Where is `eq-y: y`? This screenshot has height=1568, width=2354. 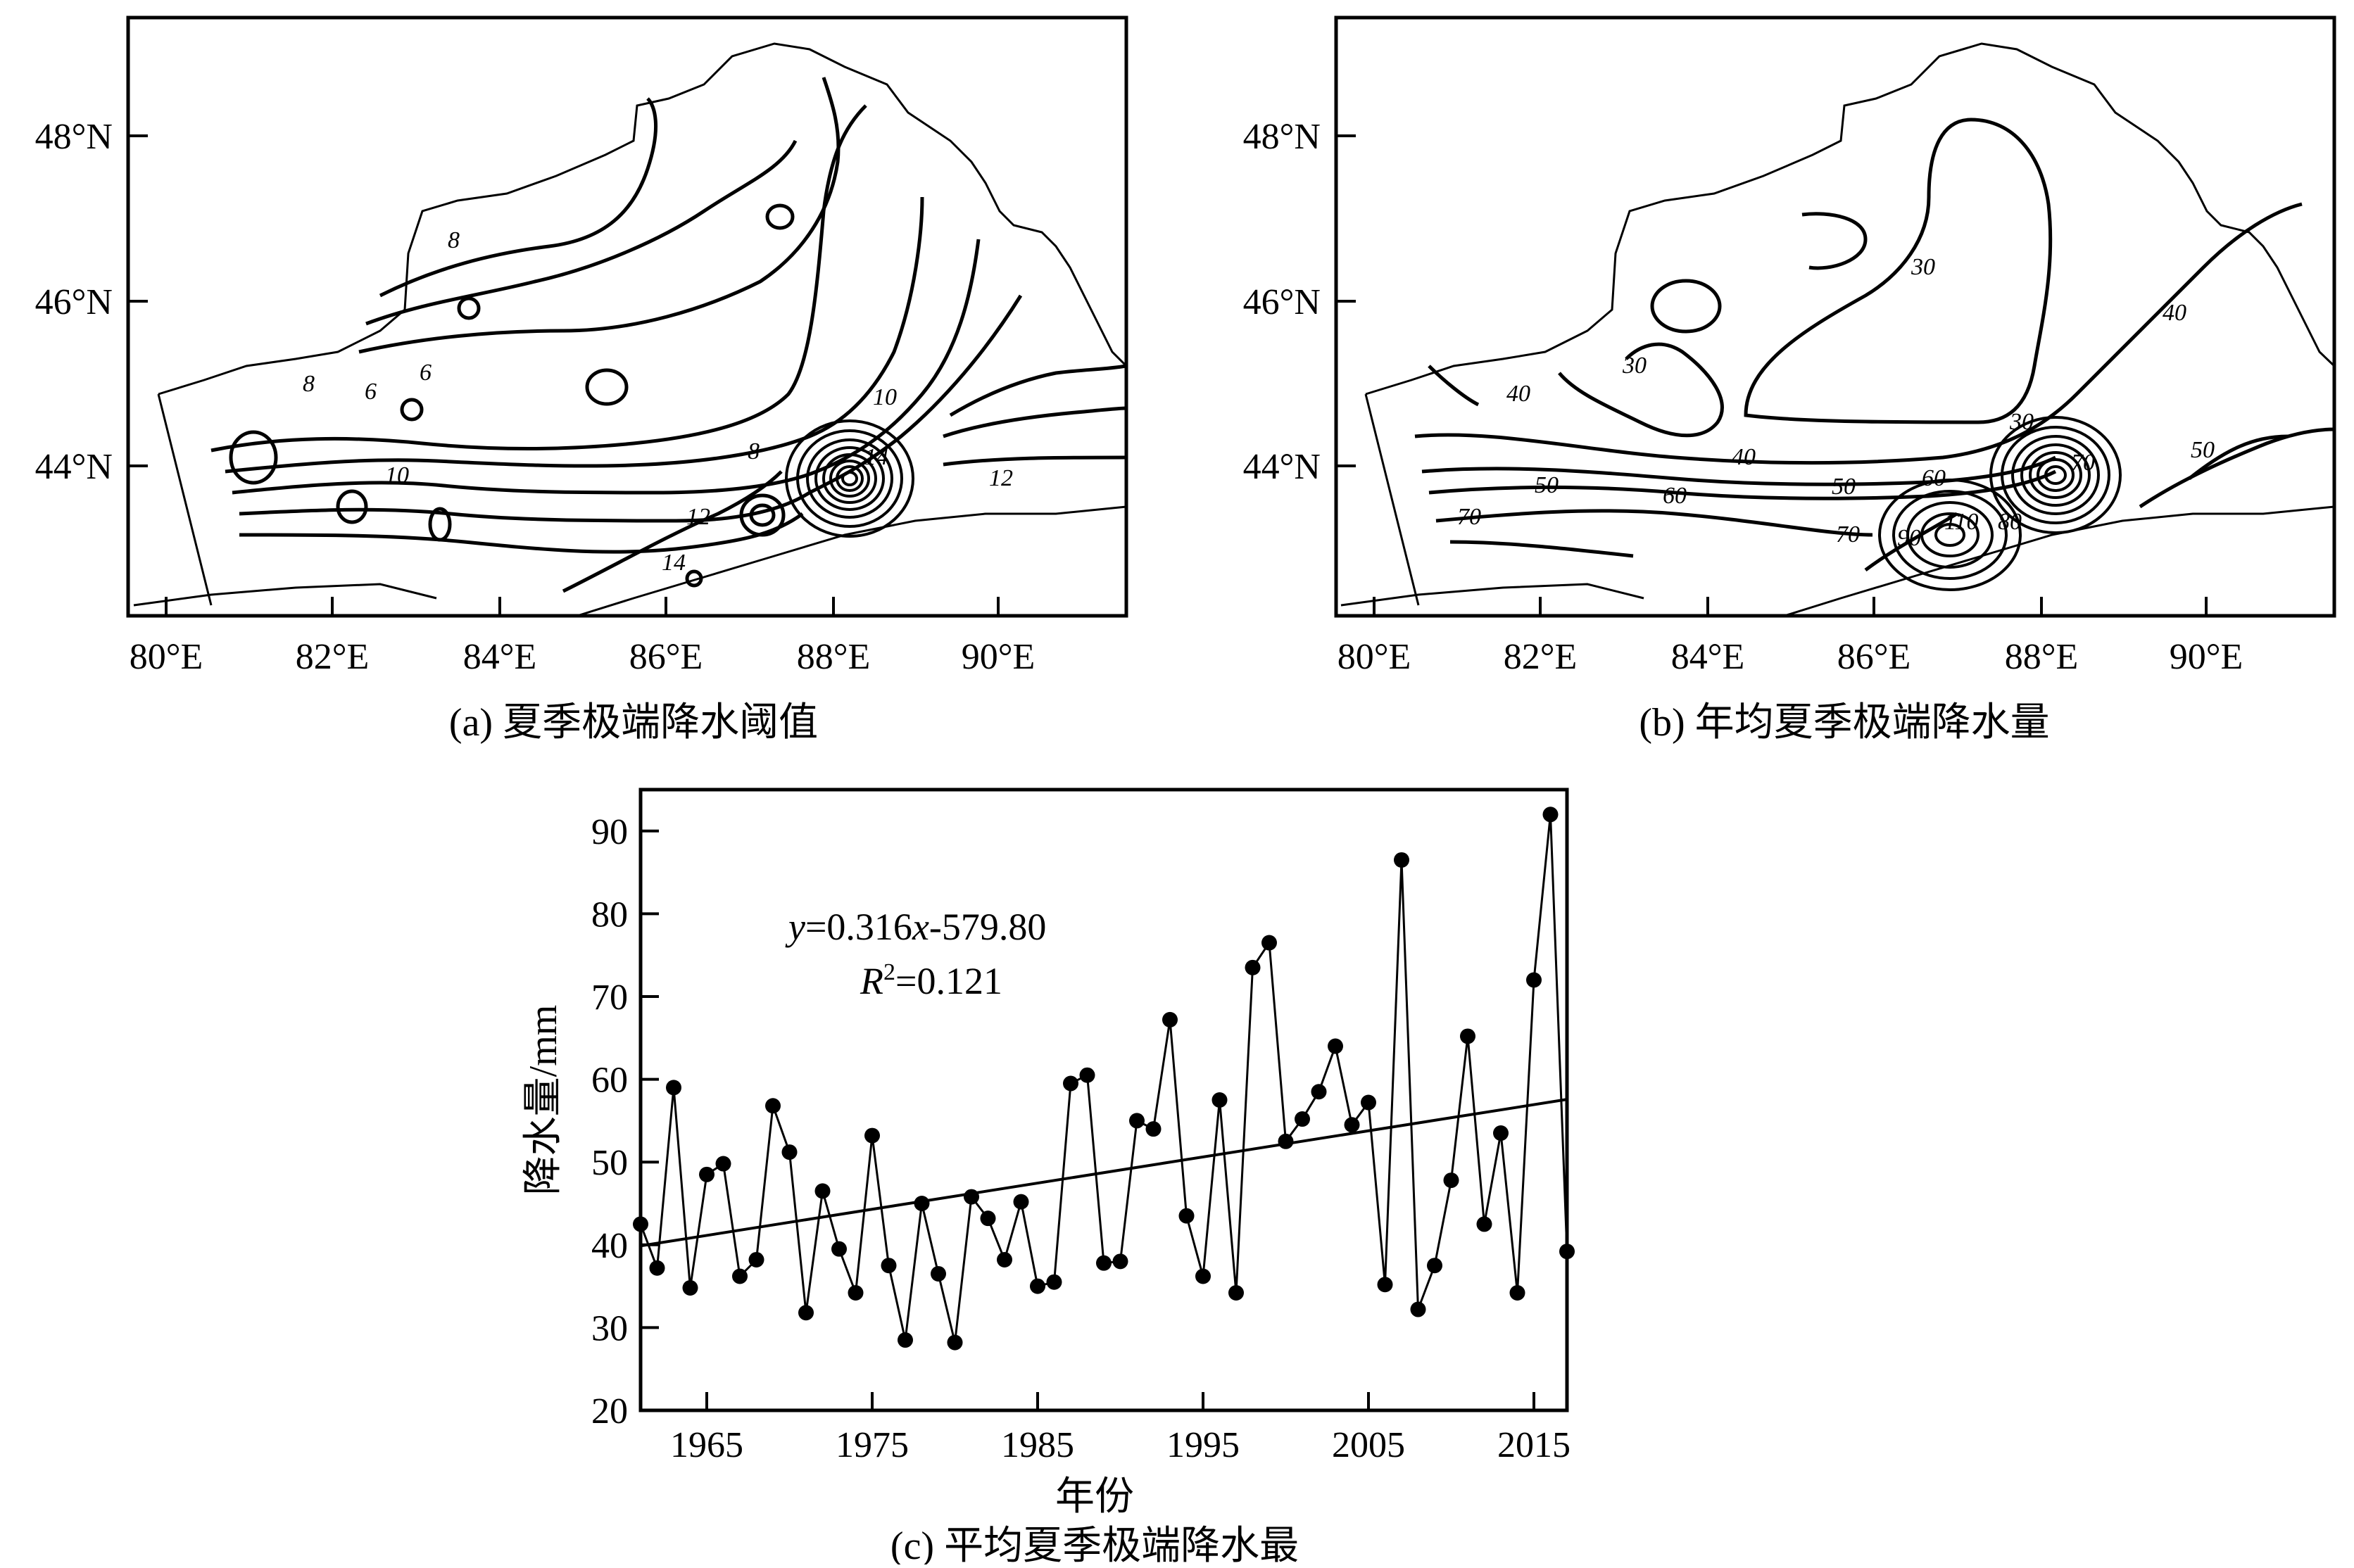 eq-y: y is located at coordinates (795, 927).